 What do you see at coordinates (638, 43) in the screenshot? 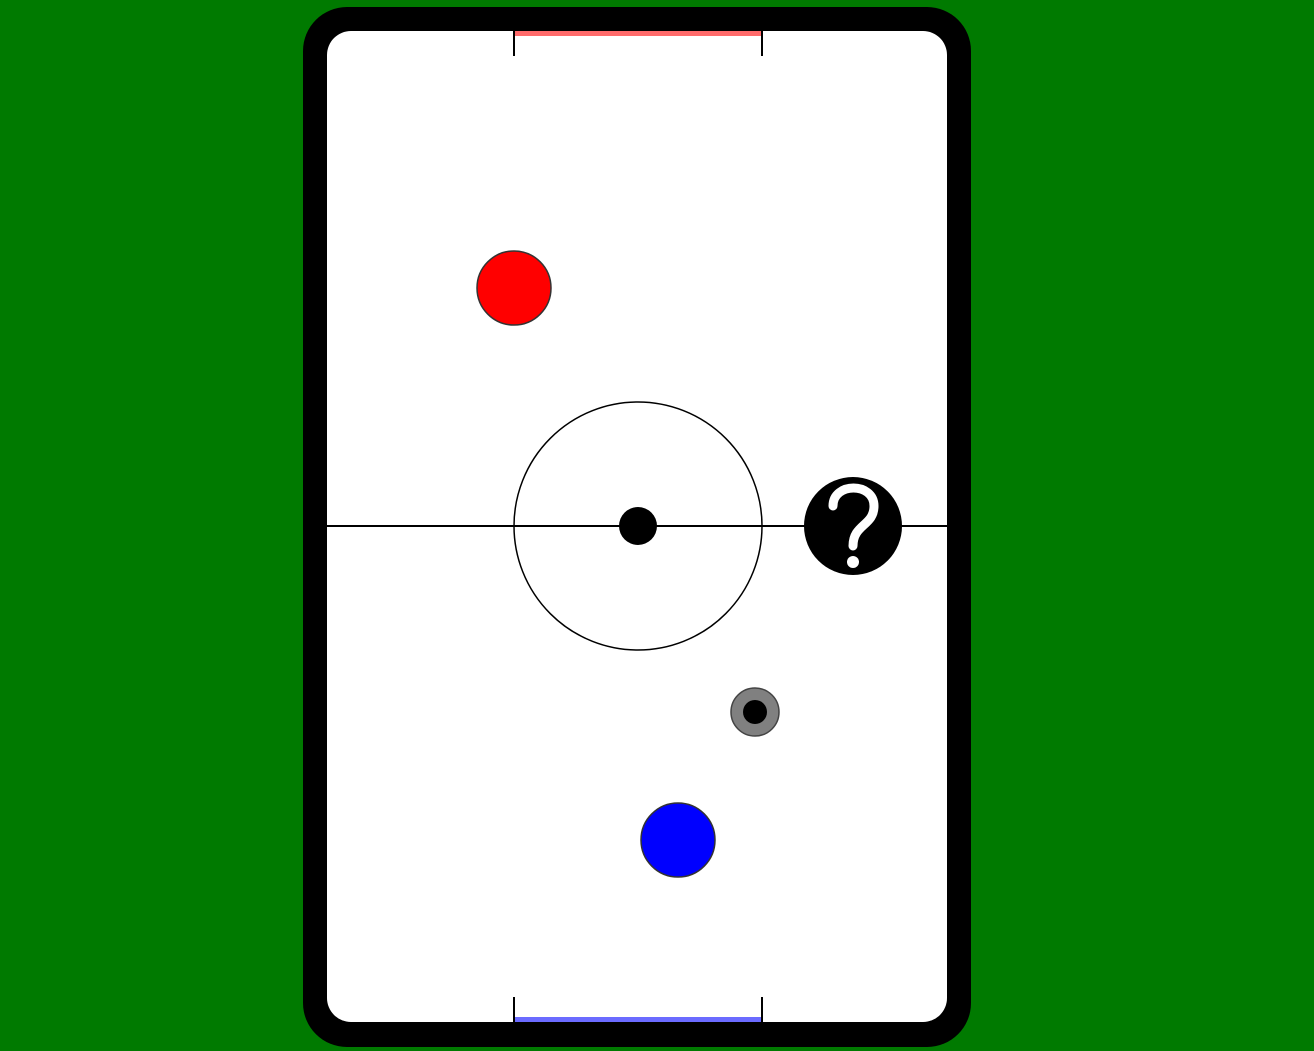
I see `goal-top` at bounding box center [638, 43].